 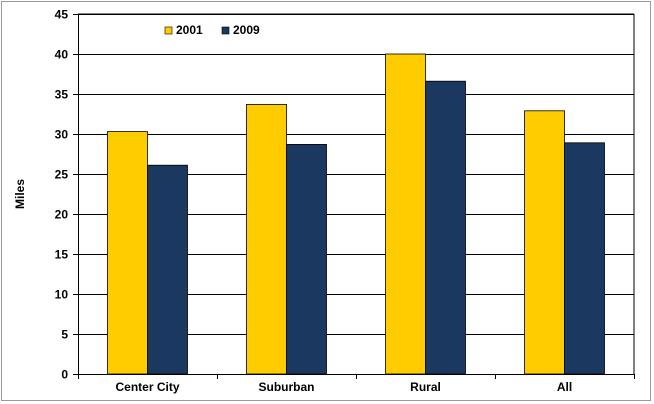 What do you see at coordinates (287, 387) in the screenshot?
I see `x-tick-label: Suburban` at bounding box center [287, 387].